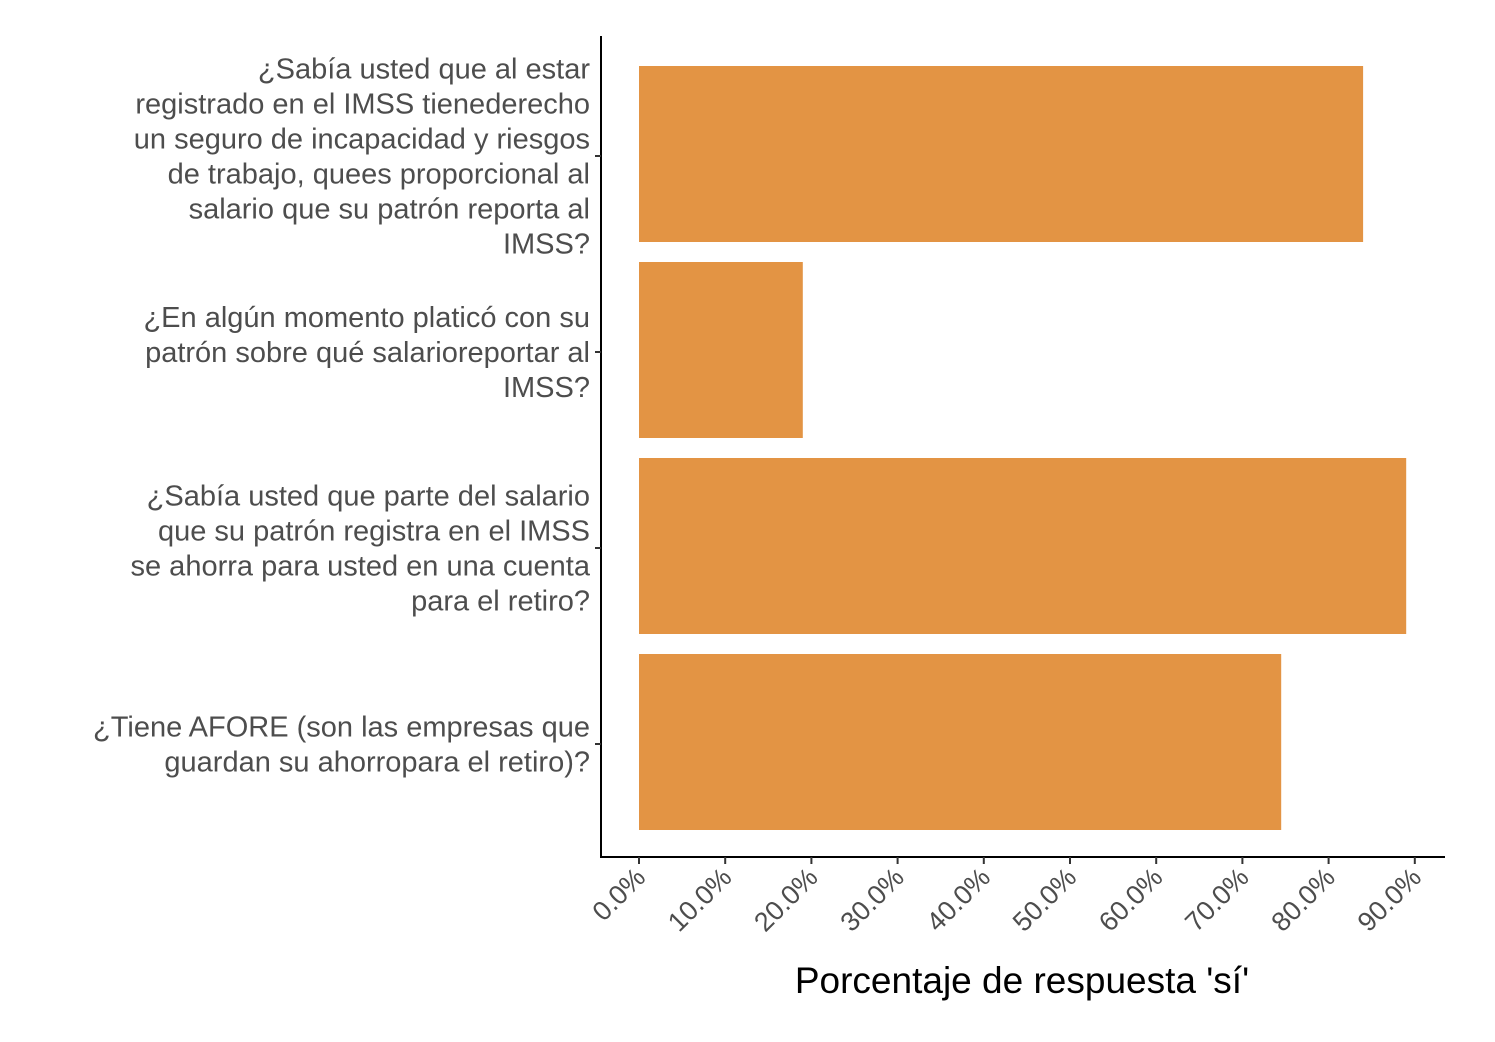 This screenshot has height=1042, width=1495. Describe the element at coordinates (619, 894) in the screenshot. I see `x-tick-label: 0.0%` at that location.